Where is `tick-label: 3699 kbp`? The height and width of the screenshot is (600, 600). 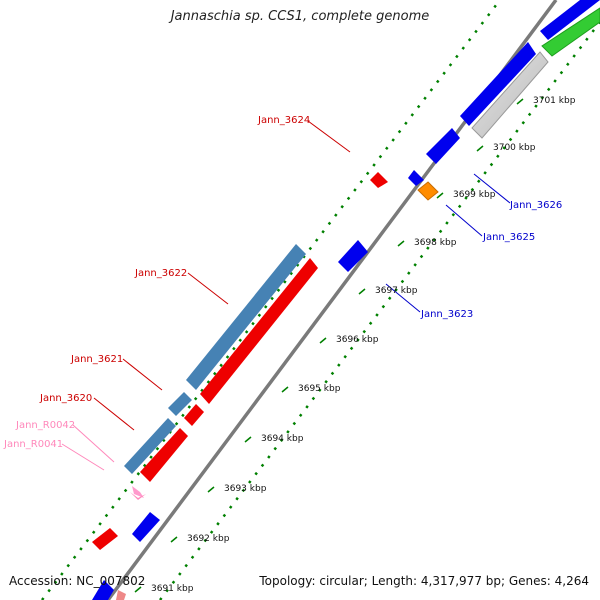 tick-label: 3699 kbp is located at coordinates (474, 195).